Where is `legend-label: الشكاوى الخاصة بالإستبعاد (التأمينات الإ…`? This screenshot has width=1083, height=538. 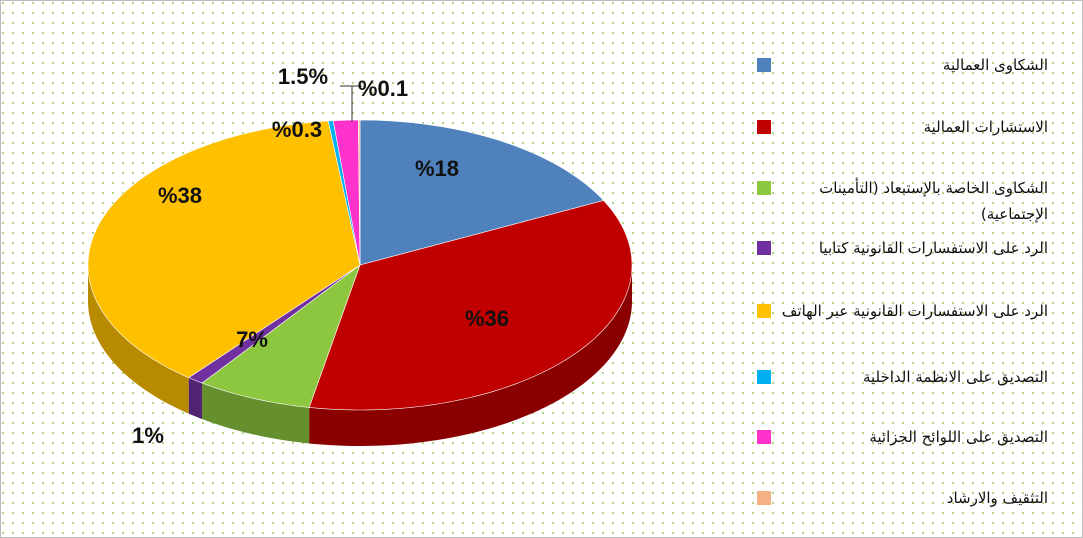 legend-label: الشكاوى الخاصة بالإستبعاد (التأمينات الإ… is located at coordinates (933, 201).